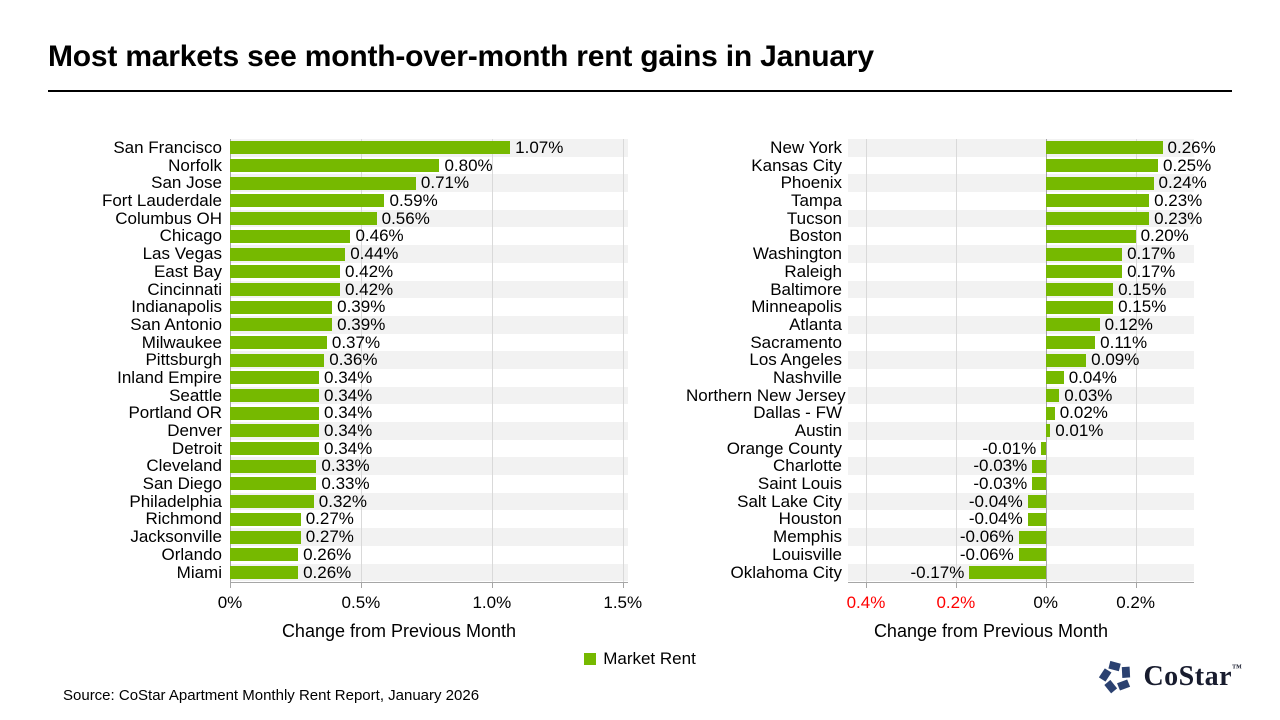  What do you see at coordinates (195, 395) in the screenshot?
I see `category-label: Seattle` at bounding box center [195, 395].